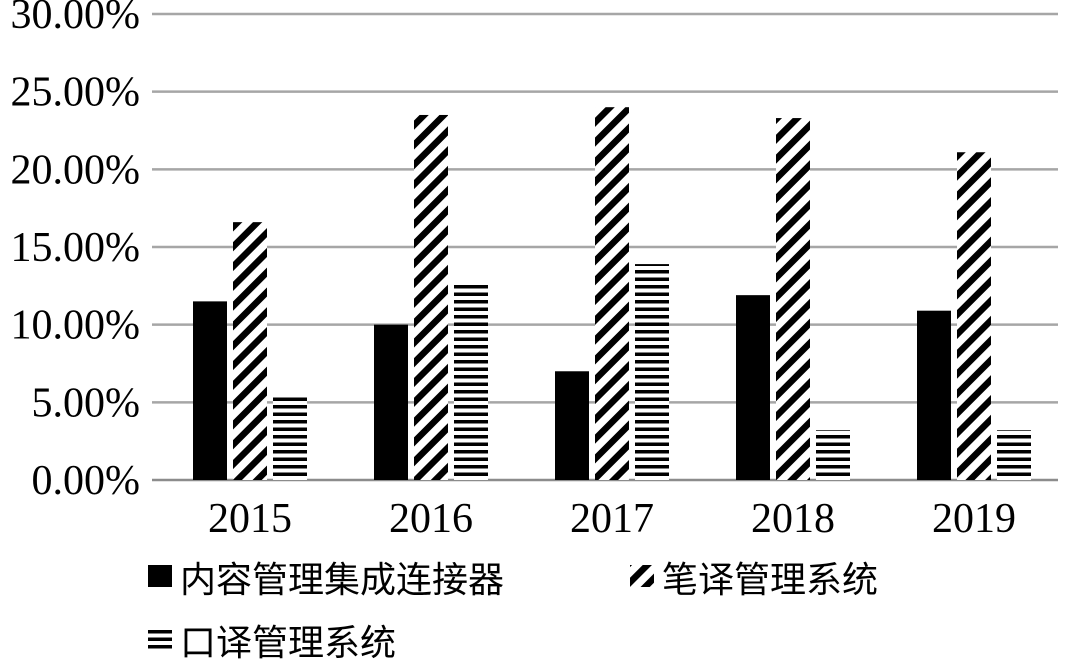  I want to click on legend-label: 内容管理集成连接器, so click(342, 580).